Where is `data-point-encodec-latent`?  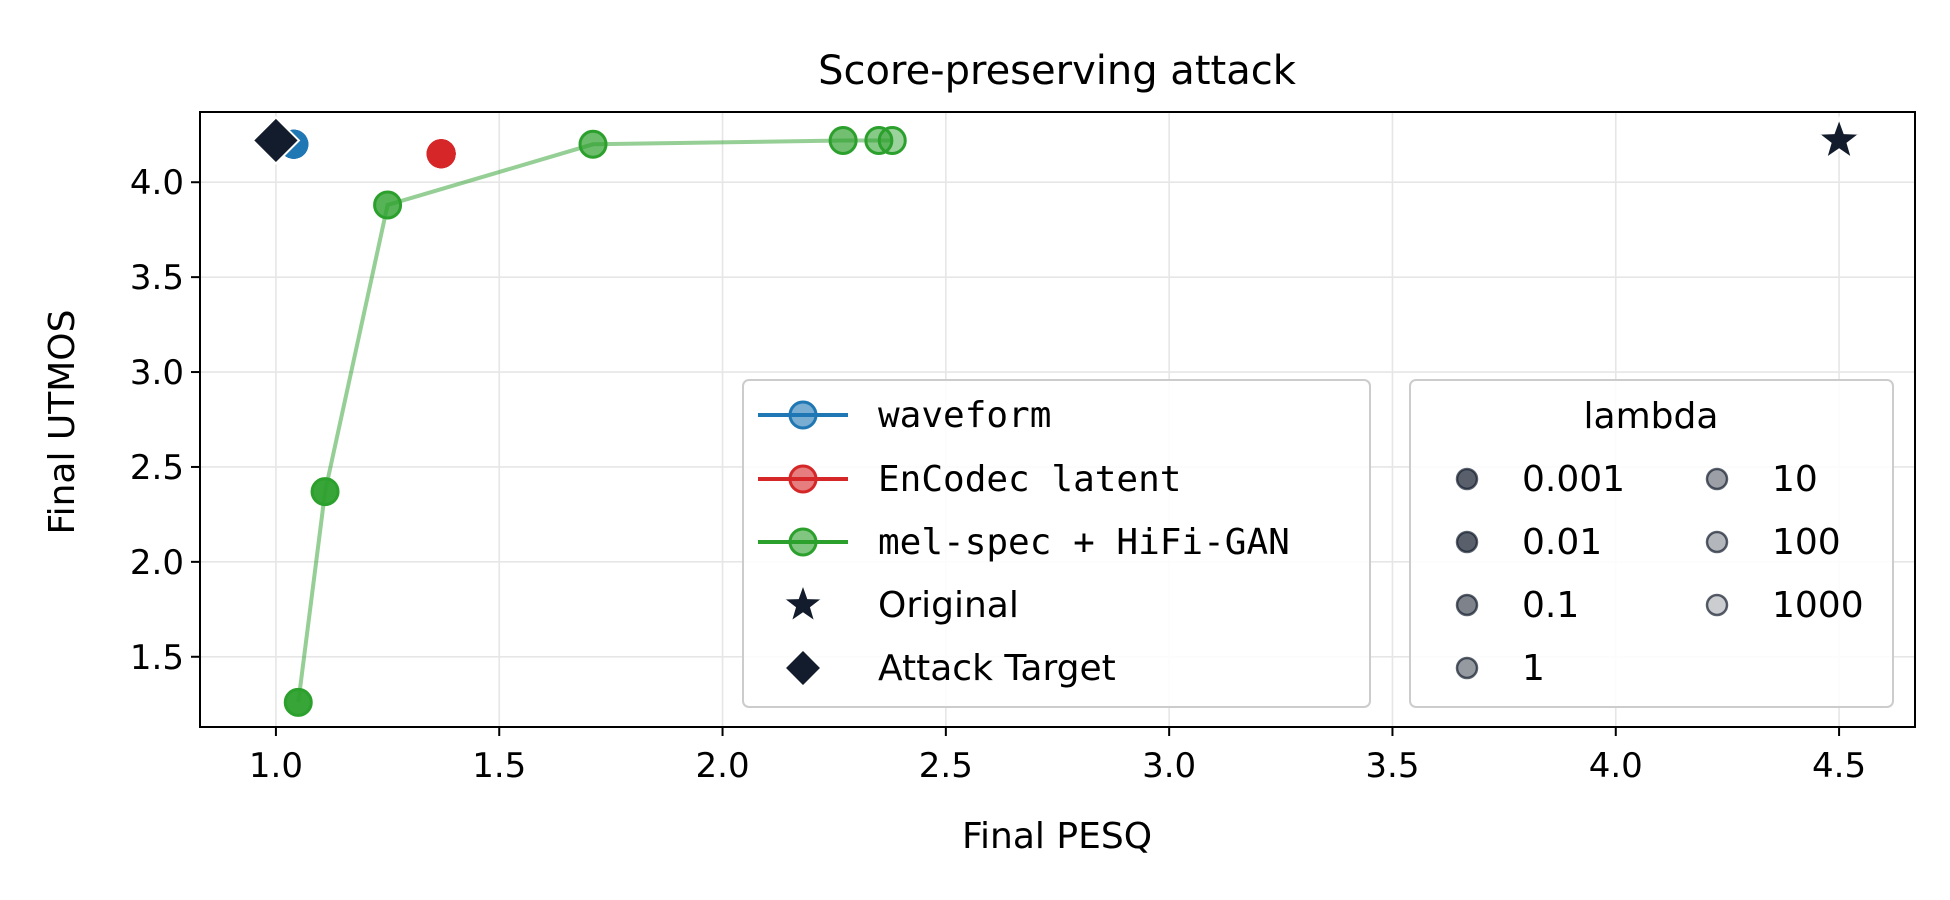
data-point-encodec-latent is located at coordinates (441, 154).